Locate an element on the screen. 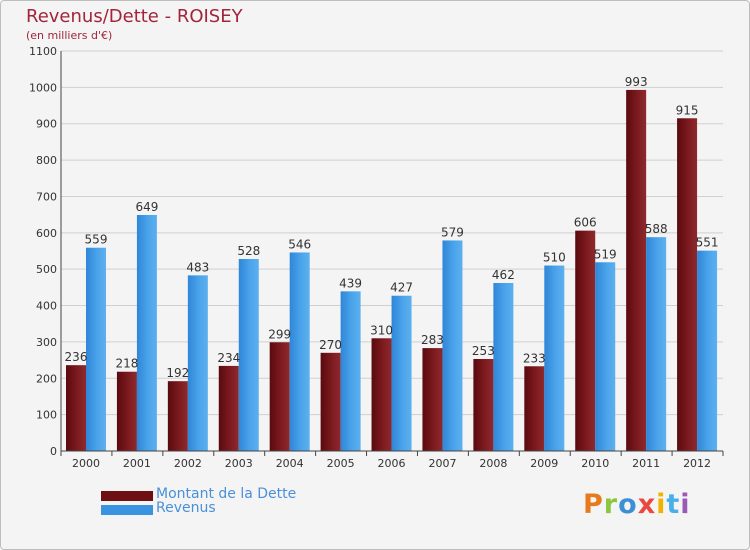  data-label: 510 is located at coordinates (554, 258).